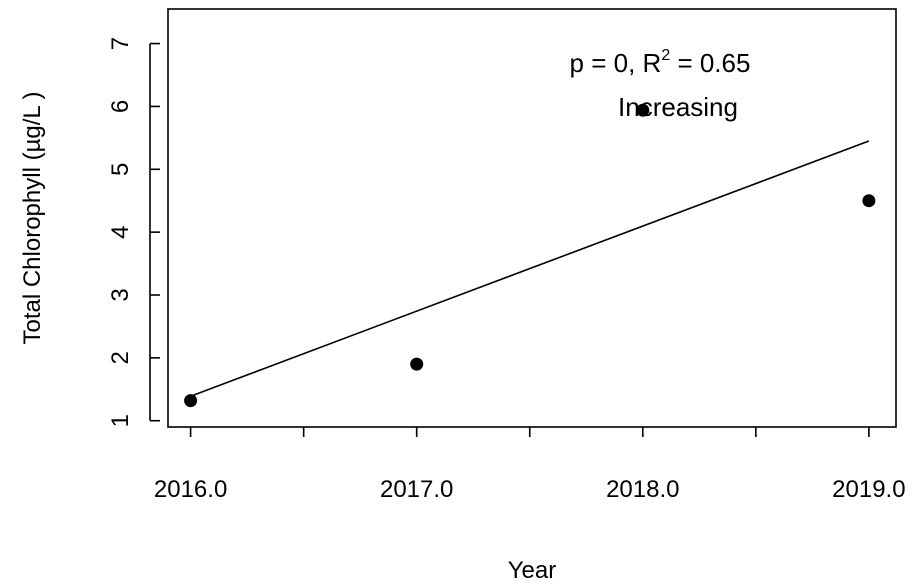 This screenshot has height=584, width=924. I want to click on y-axis: 1 2 3 4 5 6 7, so click(133, 232).